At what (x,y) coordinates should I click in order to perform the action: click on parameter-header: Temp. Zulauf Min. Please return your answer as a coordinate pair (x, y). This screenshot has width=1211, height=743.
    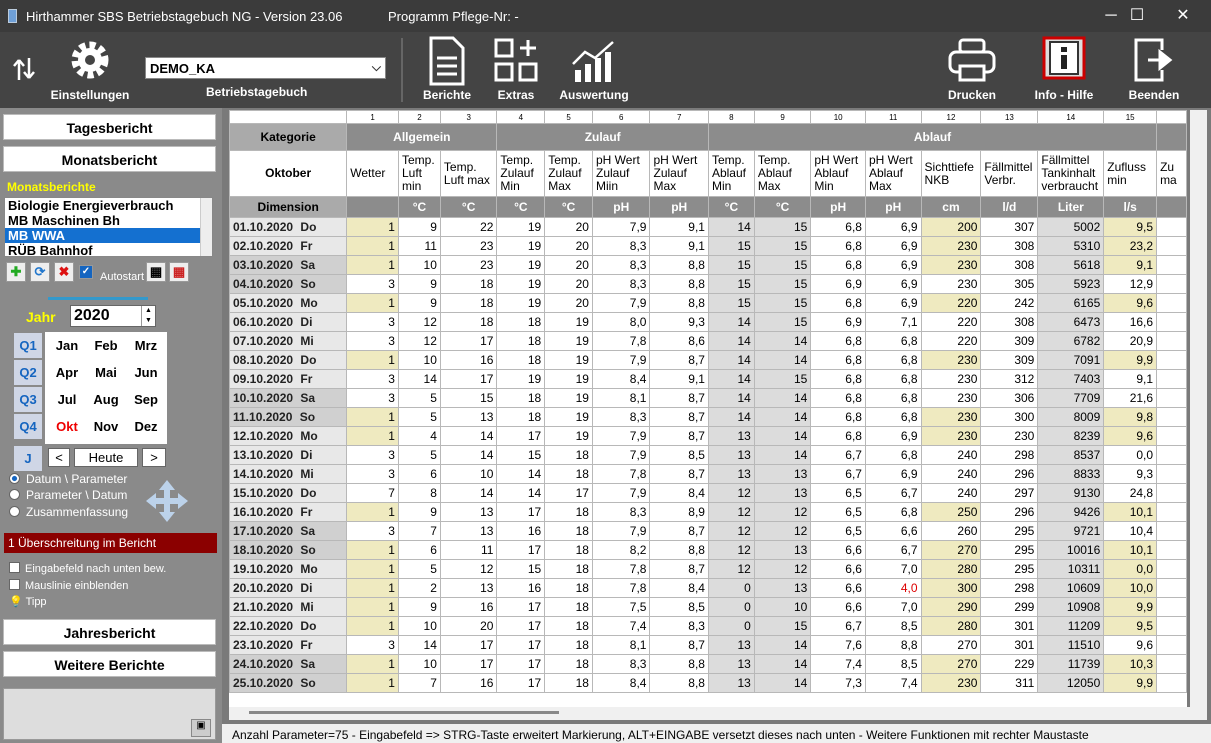
    Looking at the image, I should click on (521, 173).